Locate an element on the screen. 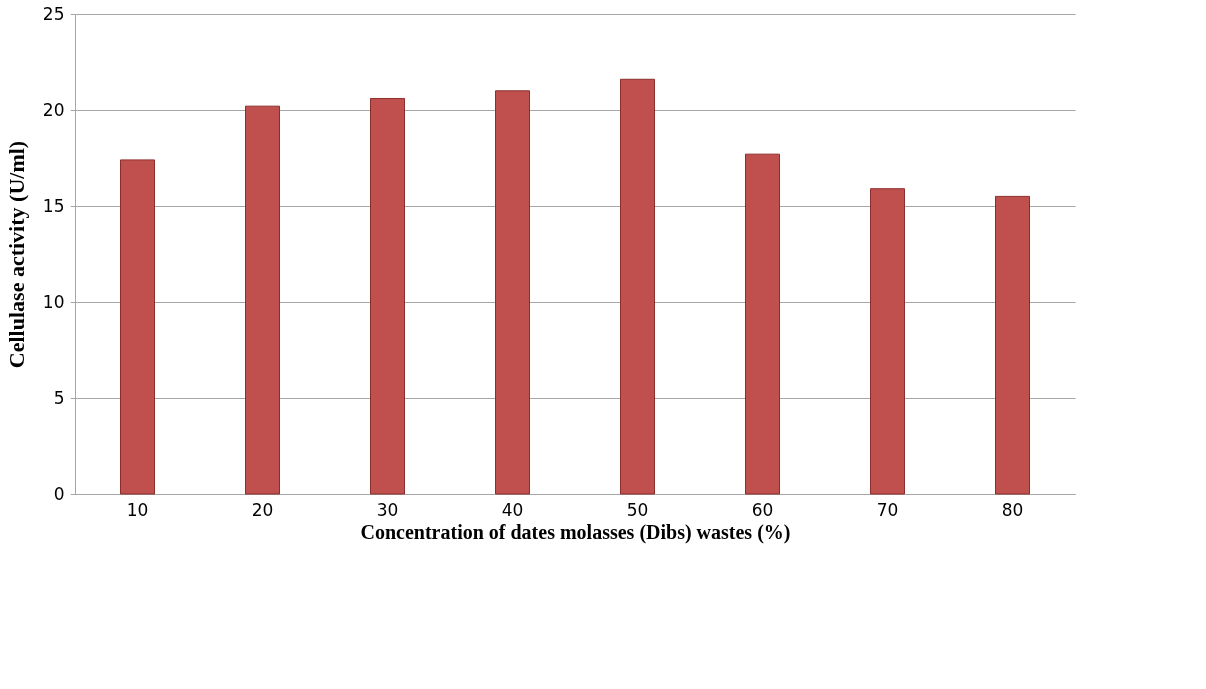 The image size is (1206, 689). y-tick-label: 15 is located at coordinates (53, 205).